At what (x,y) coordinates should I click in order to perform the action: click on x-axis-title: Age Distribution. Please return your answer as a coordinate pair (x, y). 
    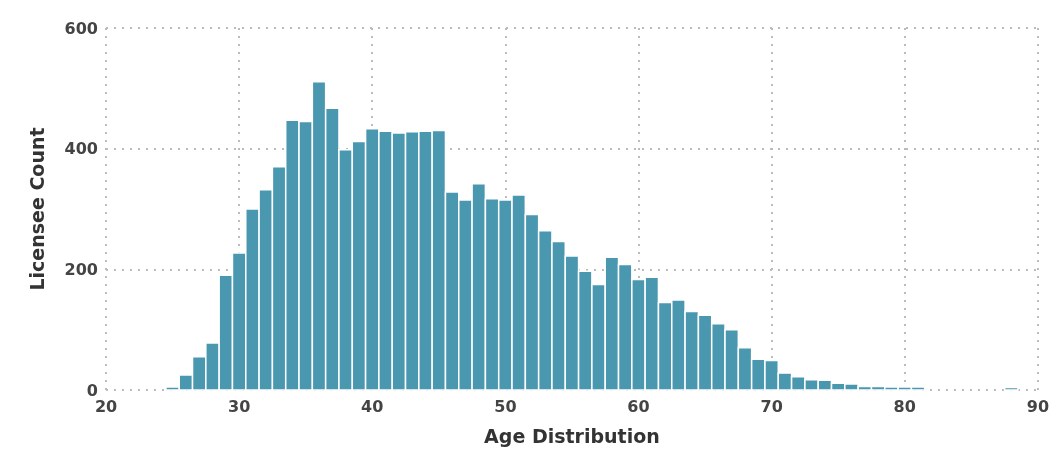
    Looking at the image, I should click on (572, 435).